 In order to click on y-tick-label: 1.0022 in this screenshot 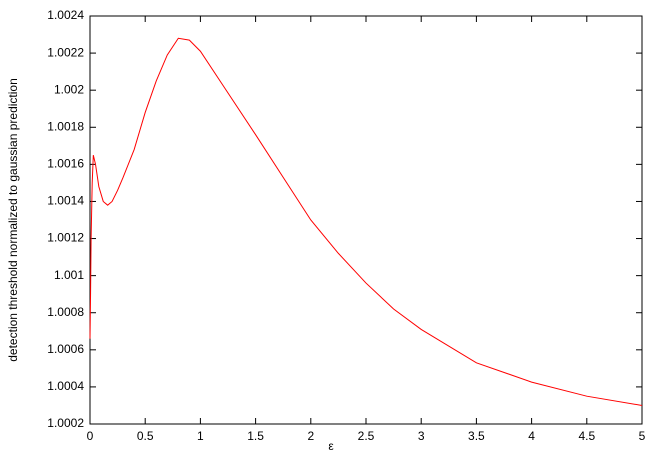, I will do `click(65, 52)`.